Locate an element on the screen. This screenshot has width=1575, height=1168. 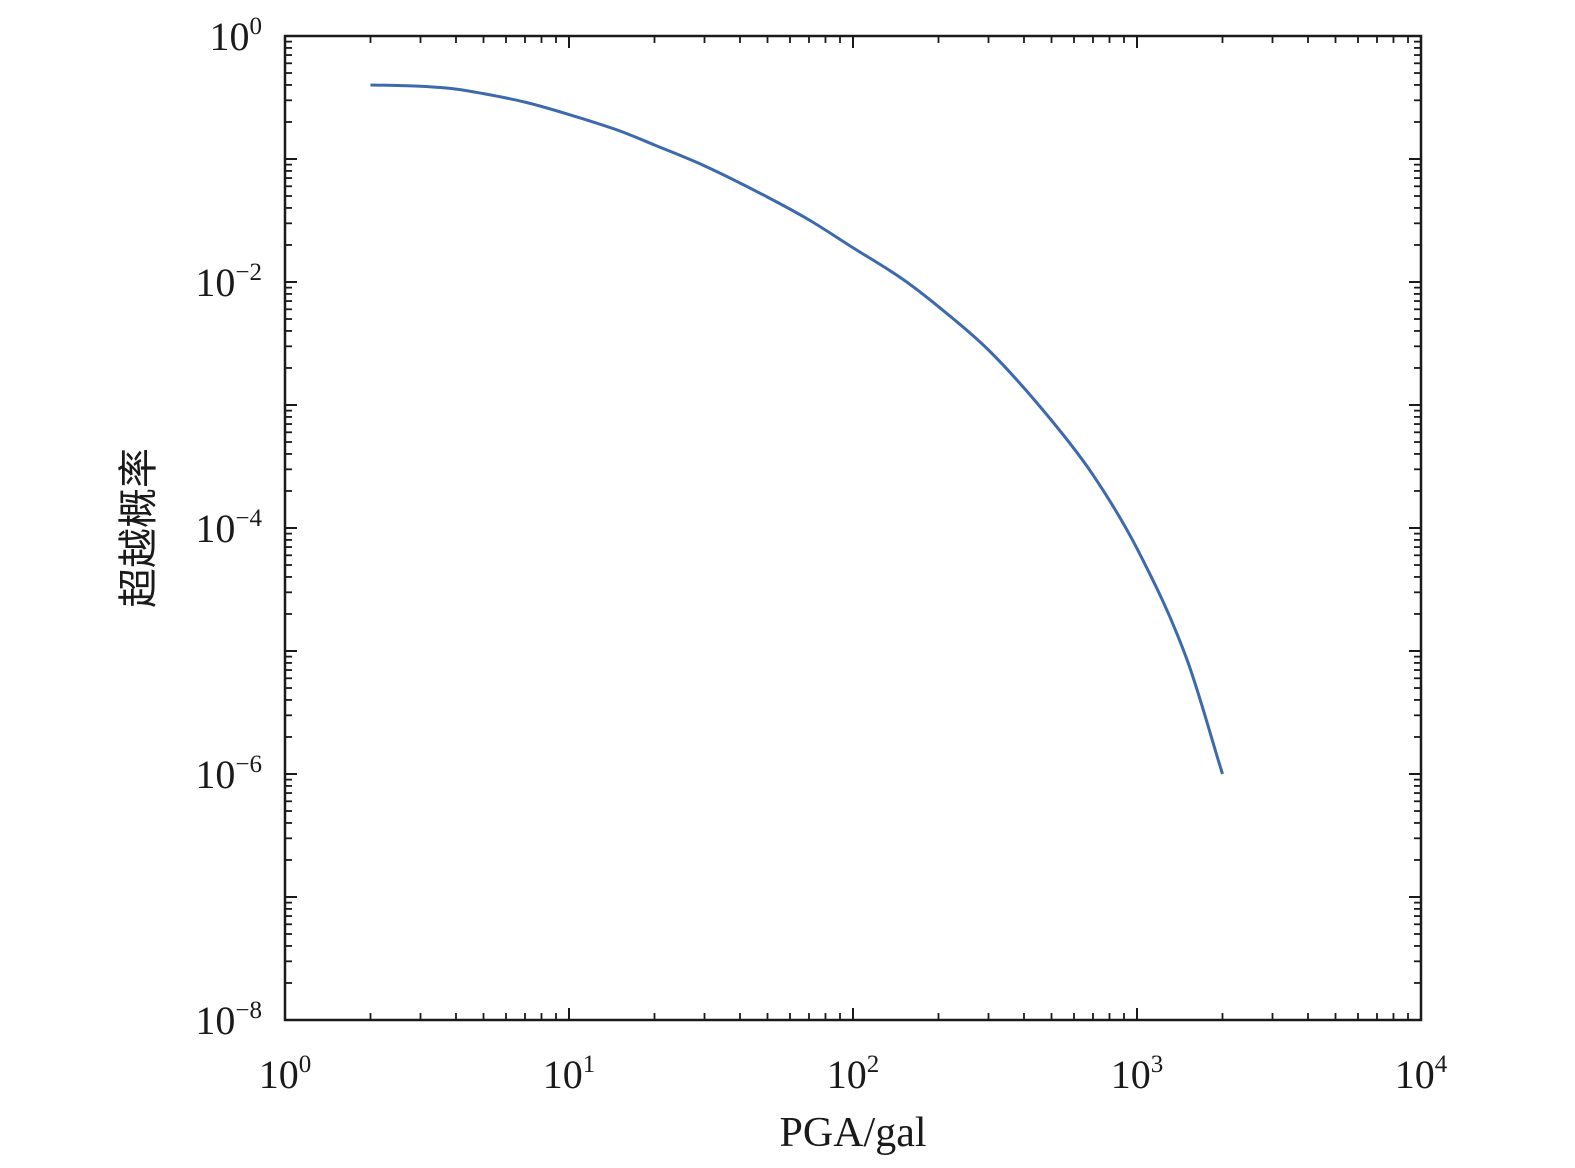
x-tick-exponent: 0 is located at coordinates (305, 1064).